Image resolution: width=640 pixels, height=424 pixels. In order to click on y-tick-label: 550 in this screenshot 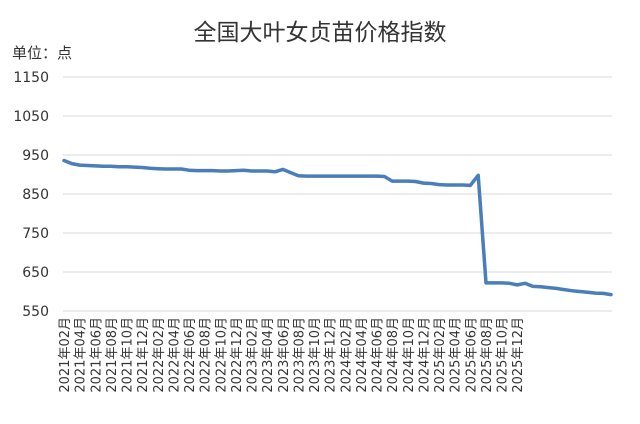, I will do `click(35, 312)`.